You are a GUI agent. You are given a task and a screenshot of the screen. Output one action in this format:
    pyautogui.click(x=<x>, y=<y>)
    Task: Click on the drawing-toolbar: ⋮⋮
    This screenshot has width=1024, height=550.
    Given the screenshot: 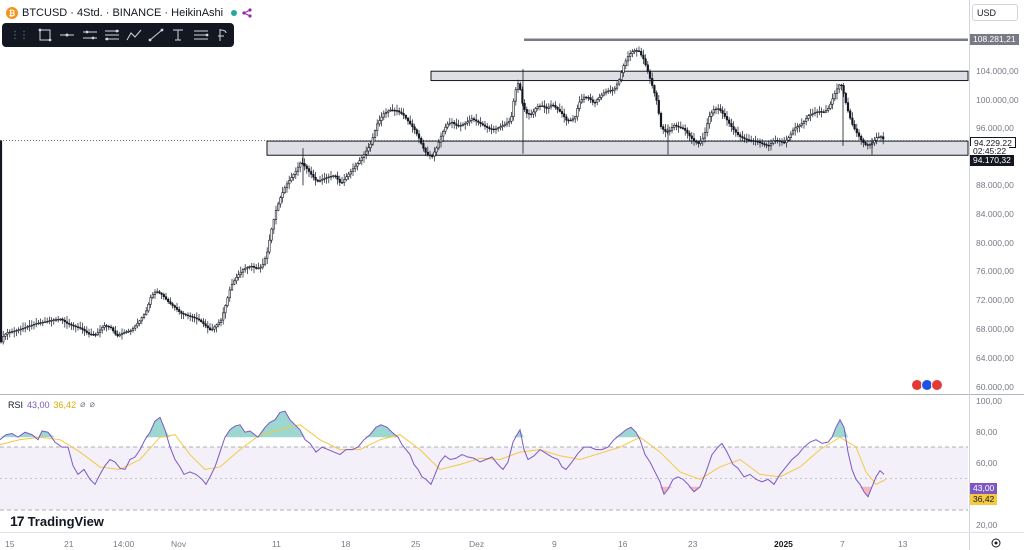 What is the action you would take?
    pyautogui.click(x=118, y=35)
    